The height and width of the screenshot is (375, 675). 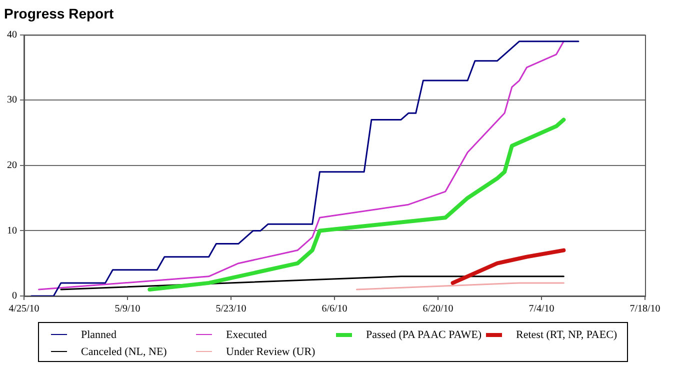 What do you see at coordinates (270, 352) in the screenshot?
I see `legend-label: Under Review (UR)` at bounding box center [270, 352].